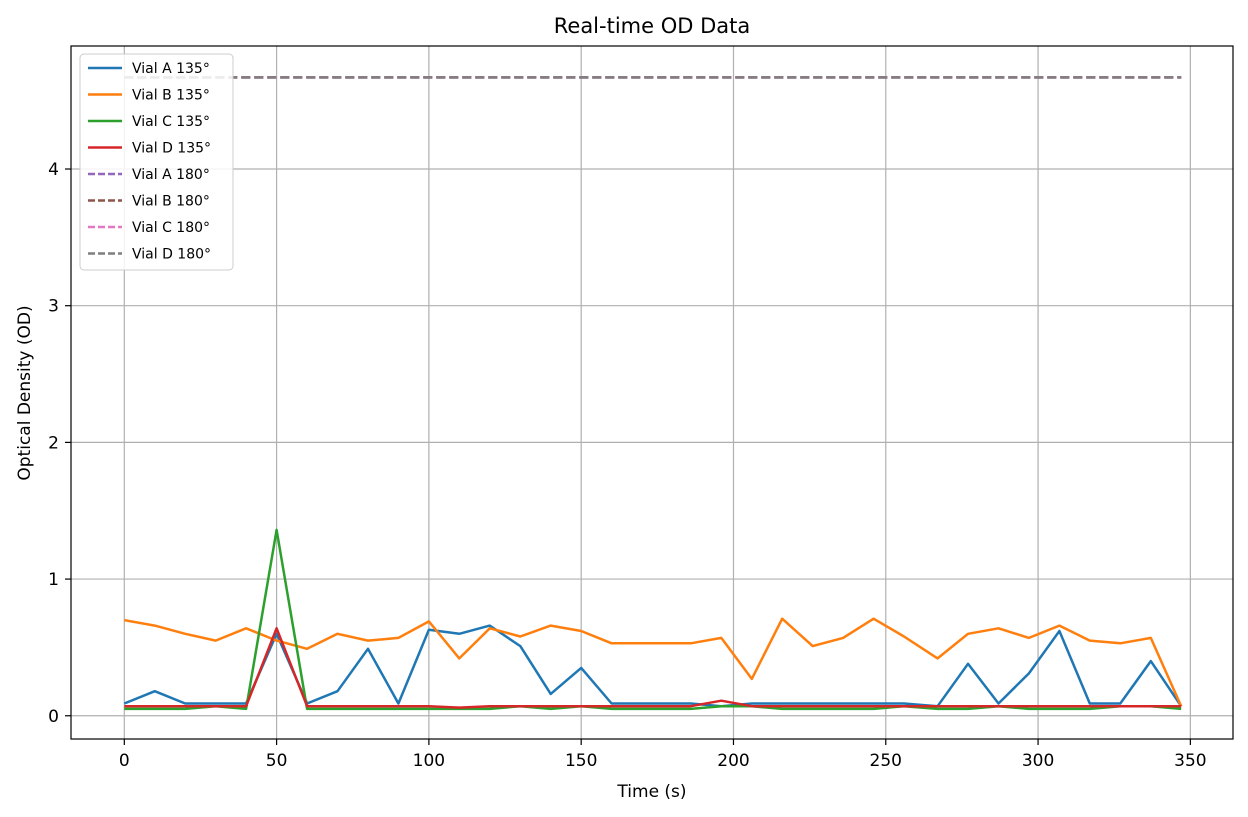 The width and height of the screenshot is (1248, 817). I want to click on x-tick-label: 100, so click(429, 761).